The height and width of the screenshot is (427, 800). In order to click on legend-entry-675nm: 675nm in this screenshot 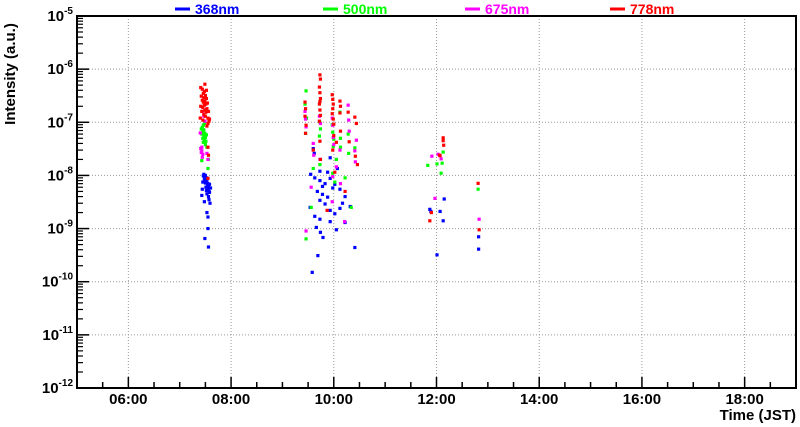, I will do `click(497, 9)`.